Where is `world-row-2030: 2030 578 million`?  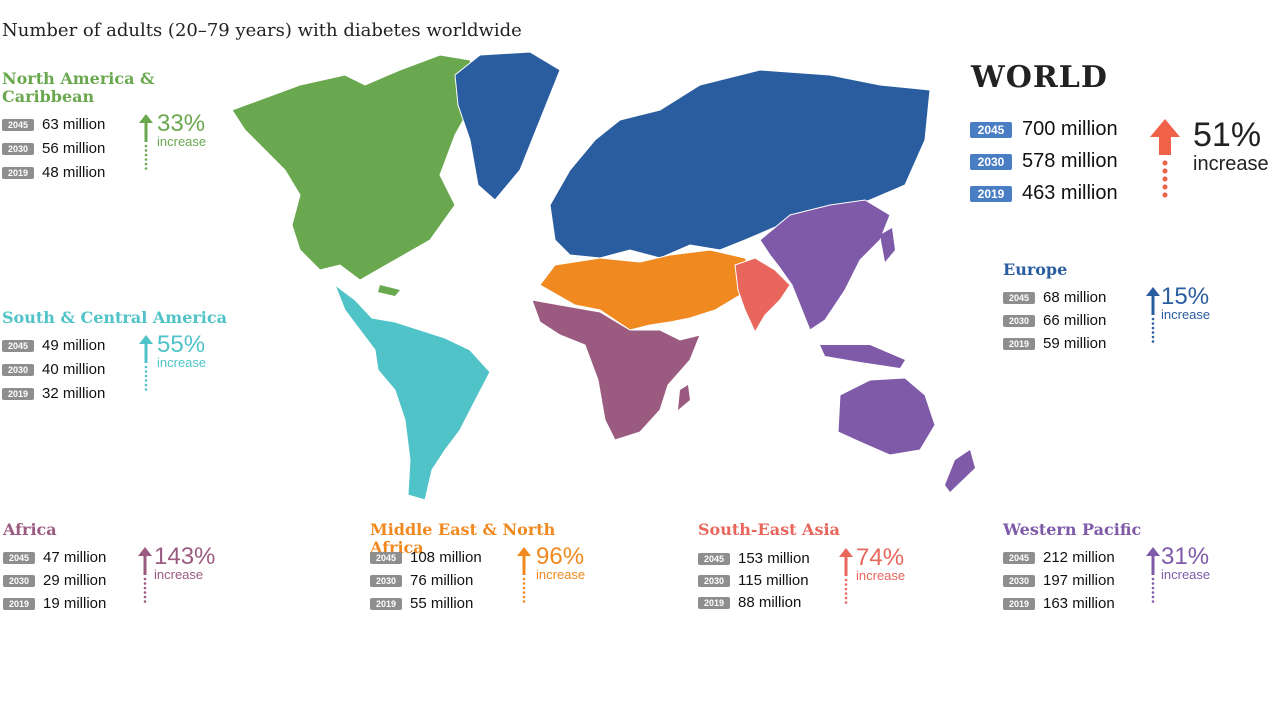
world-row-2030: 2030 578 million is located at coordinates (1044, 161).